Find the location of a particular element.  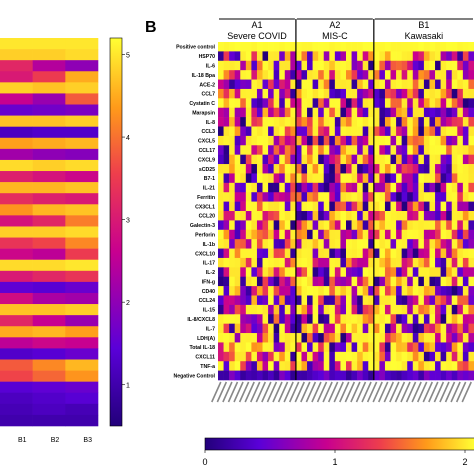

panel-b-colorbar is located at coordinates (339, 444).